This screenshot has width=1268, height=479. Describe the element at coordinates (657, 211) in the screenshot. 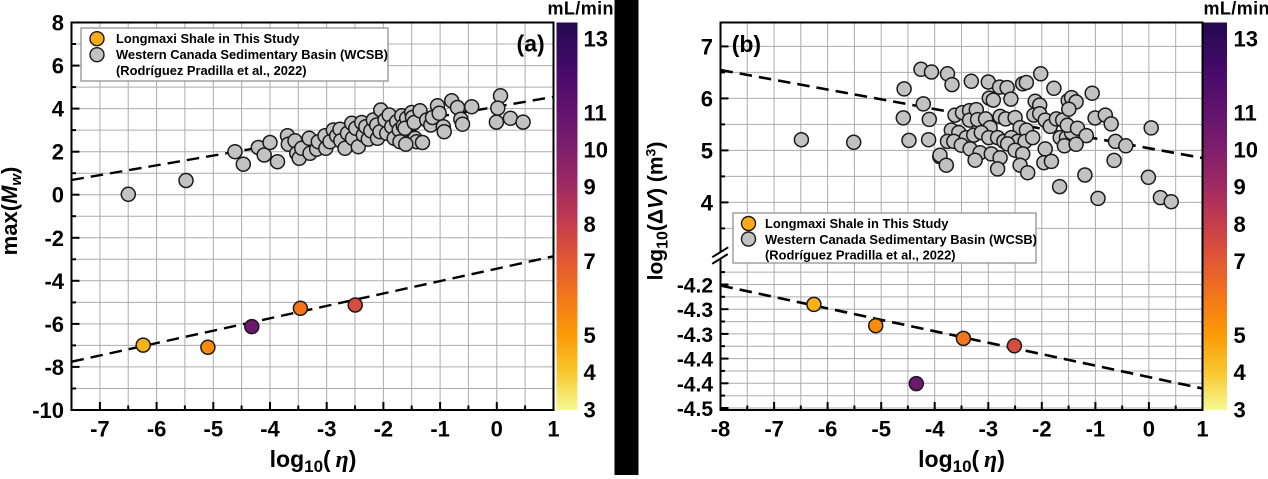

I see `svg-text: log10(ΔV) (m3)` at that location.